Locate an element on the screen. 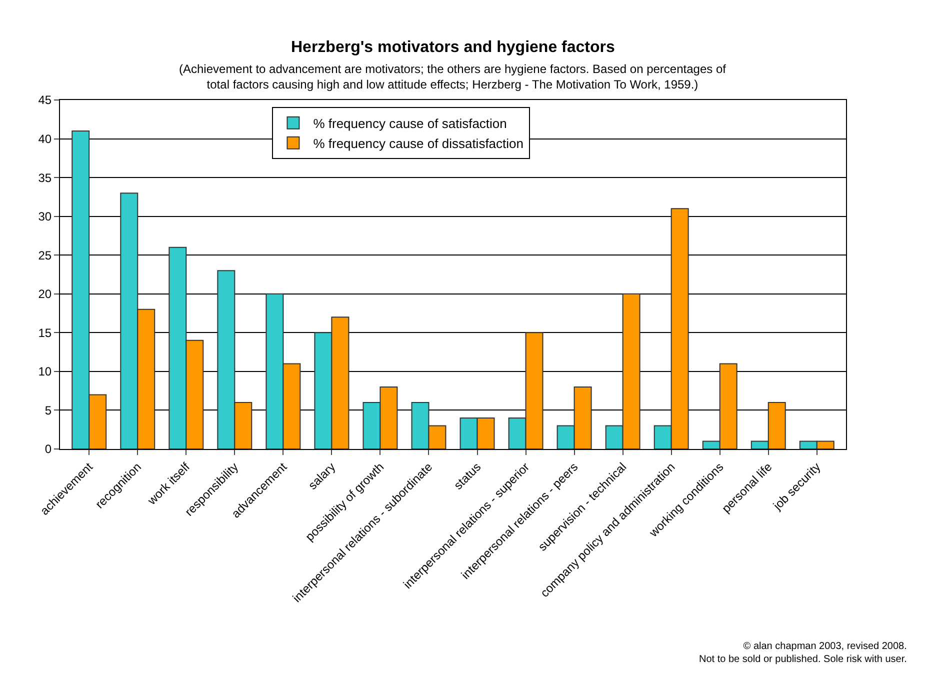  text: Not to be sold or published. Sole risk with user. is located at coordinates (803, 659).